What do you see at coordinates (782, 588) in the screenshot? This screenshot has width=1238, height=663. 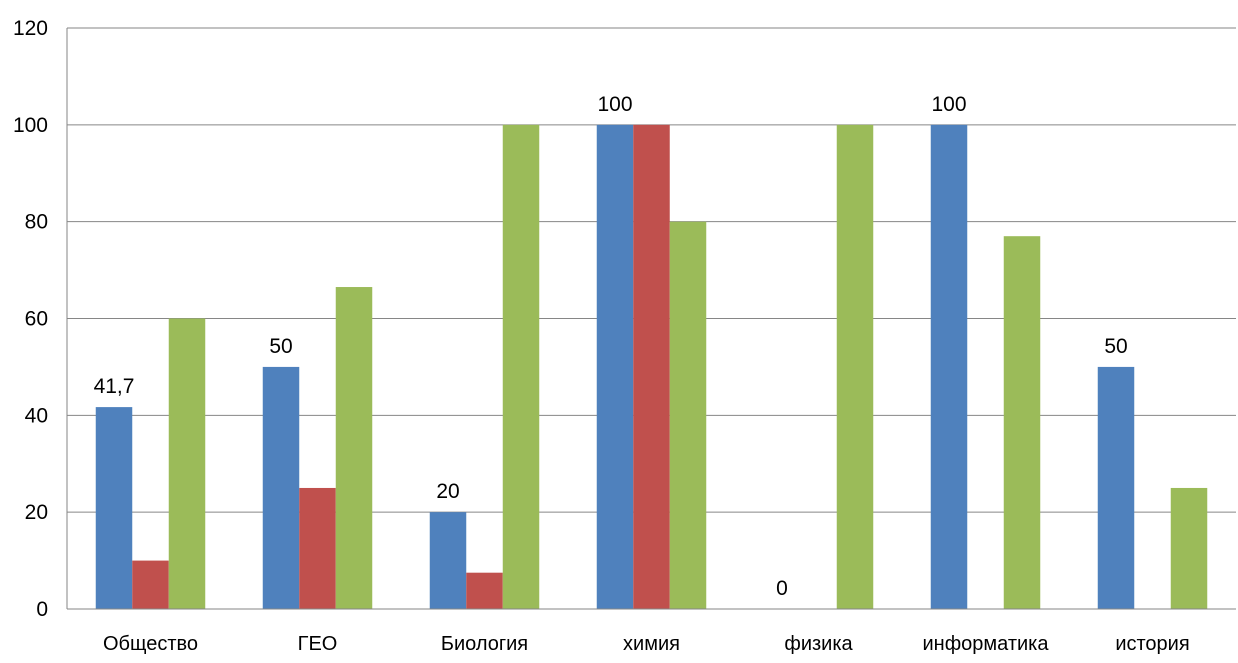 I see `data-label: 0` at bounding box center [782, 588].